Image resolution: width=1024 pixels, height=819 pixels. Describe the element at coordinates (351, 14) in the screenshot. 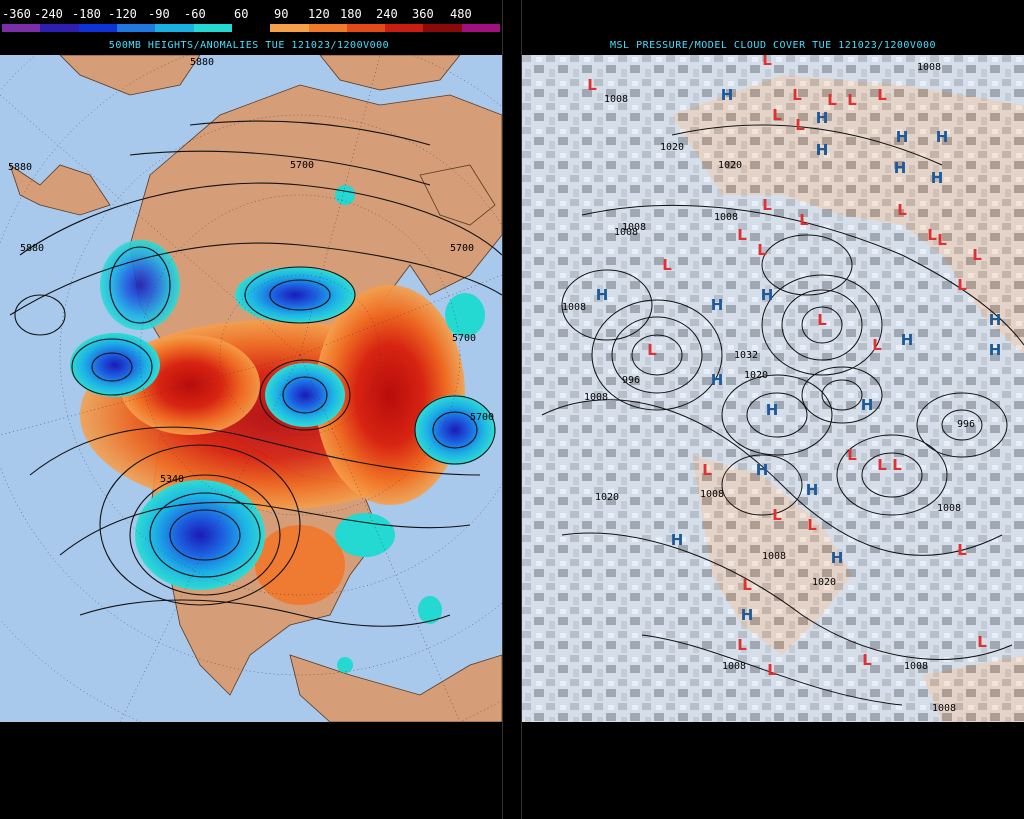

I see `scale-label: 180` at that location.